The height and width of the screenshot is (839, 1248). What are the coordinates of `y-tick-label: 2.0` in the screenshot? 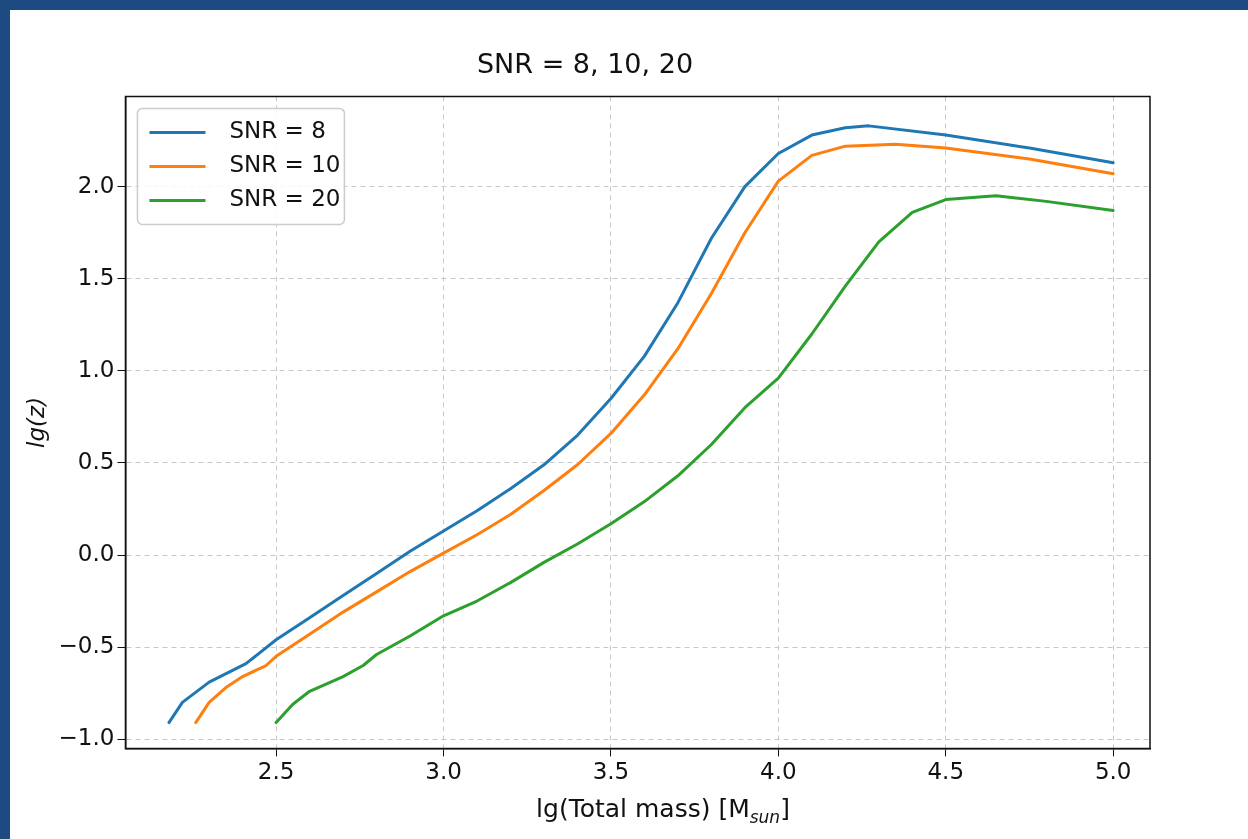 It's located at (96, 184).